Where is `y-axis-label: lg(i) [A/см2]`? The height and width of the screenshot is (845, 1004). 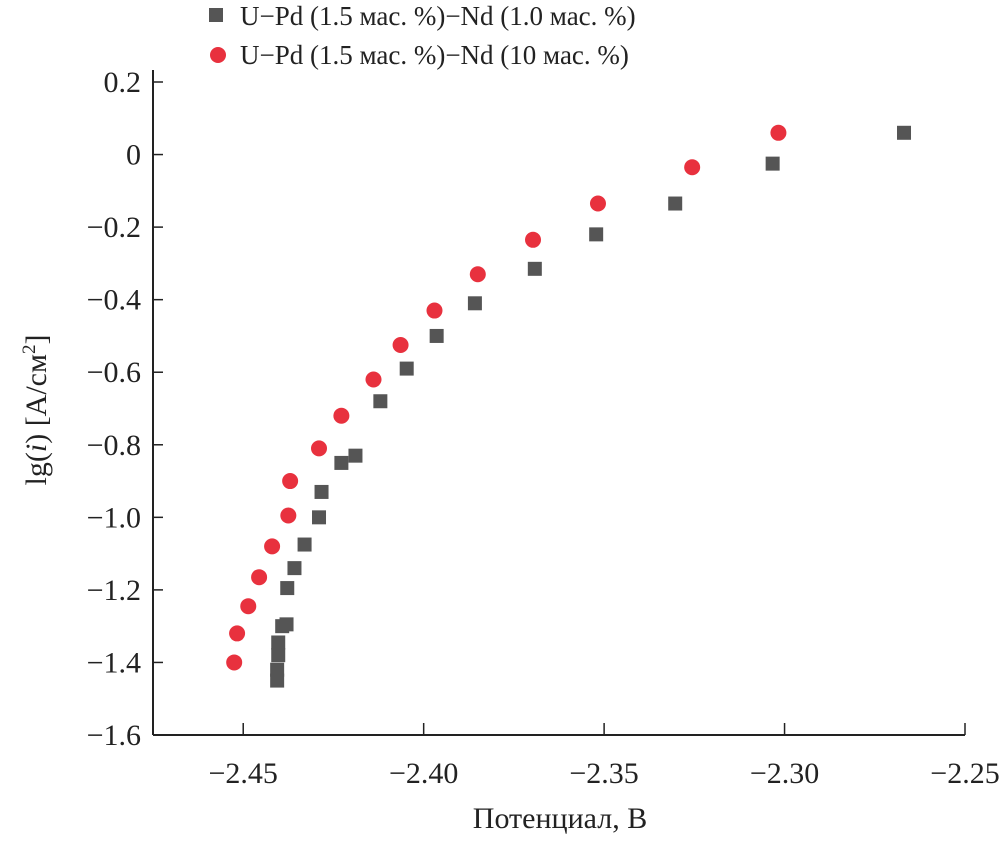
y-axis-label: lg(i) [A/см2] is located at coordinates (36, 410).